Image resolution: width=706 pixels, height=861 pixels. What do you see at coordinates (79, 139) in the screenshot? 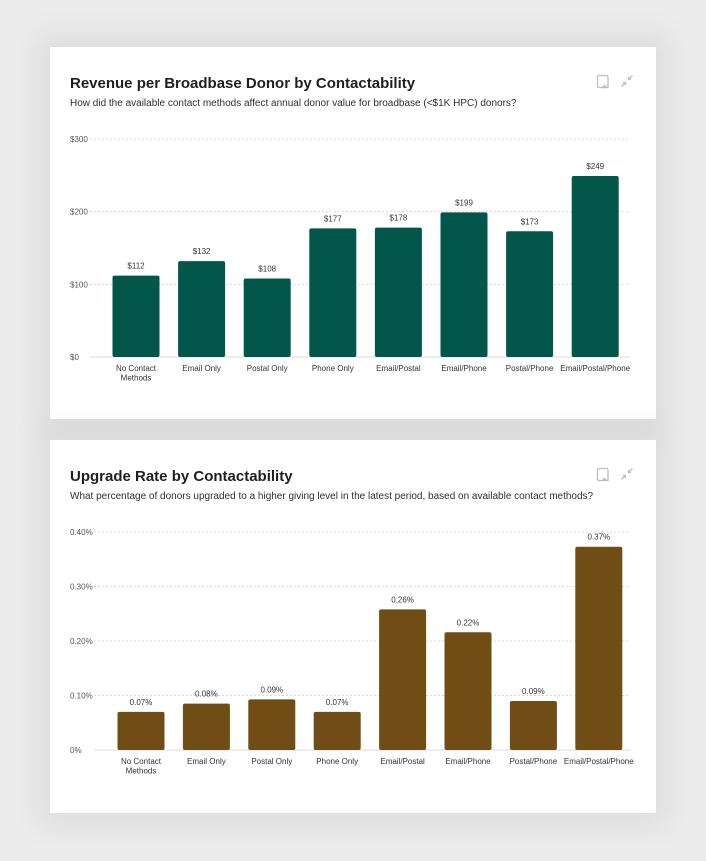
I see `y-tick-label: $300` at bounding box center [79, 139].